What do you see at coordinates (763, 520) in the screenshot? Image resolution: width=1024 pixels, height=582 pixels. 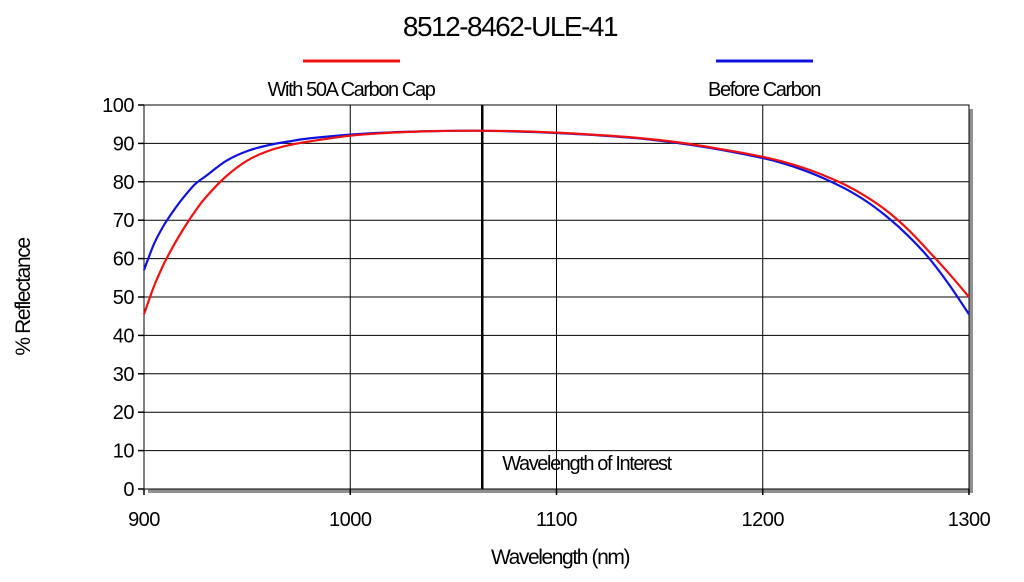 I see `x-tick-label-1200: 1200` at bounding box center [763, 520].